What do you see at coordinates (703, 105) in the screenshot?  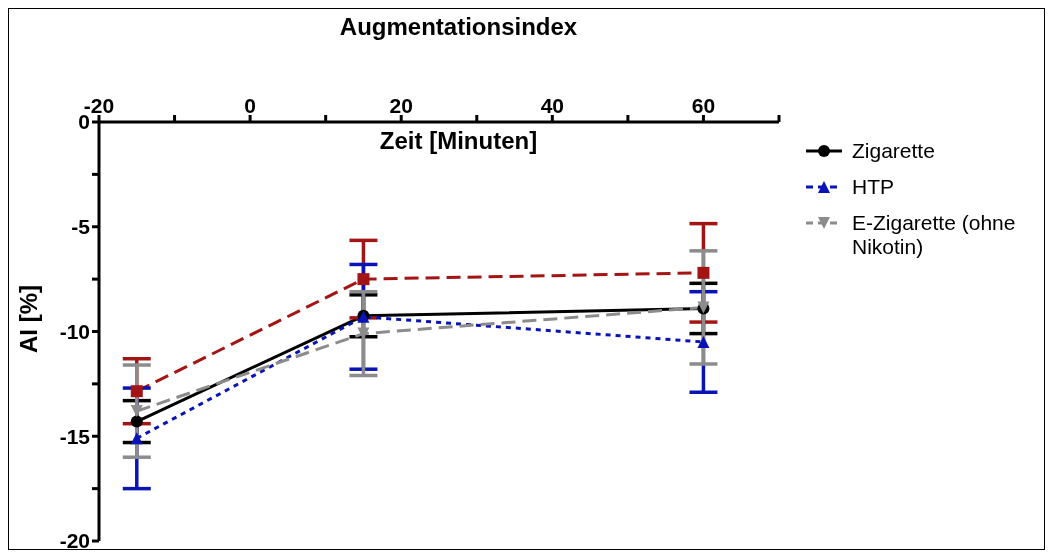 I see `x-tick-label: 60` at bounding box center [703, 105].